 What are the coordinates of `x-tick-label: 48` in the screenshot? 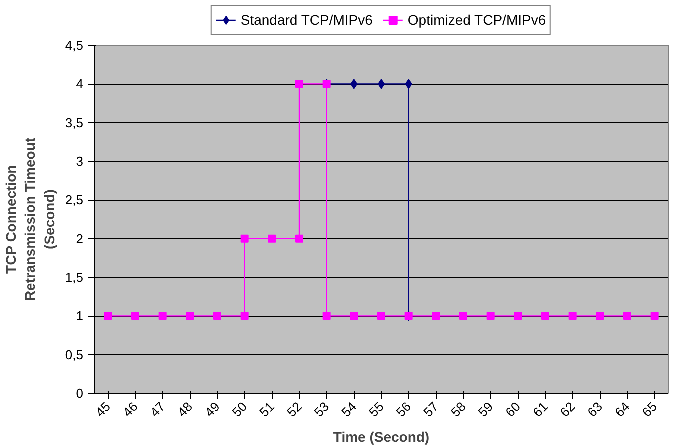 It's located at (185, 409).